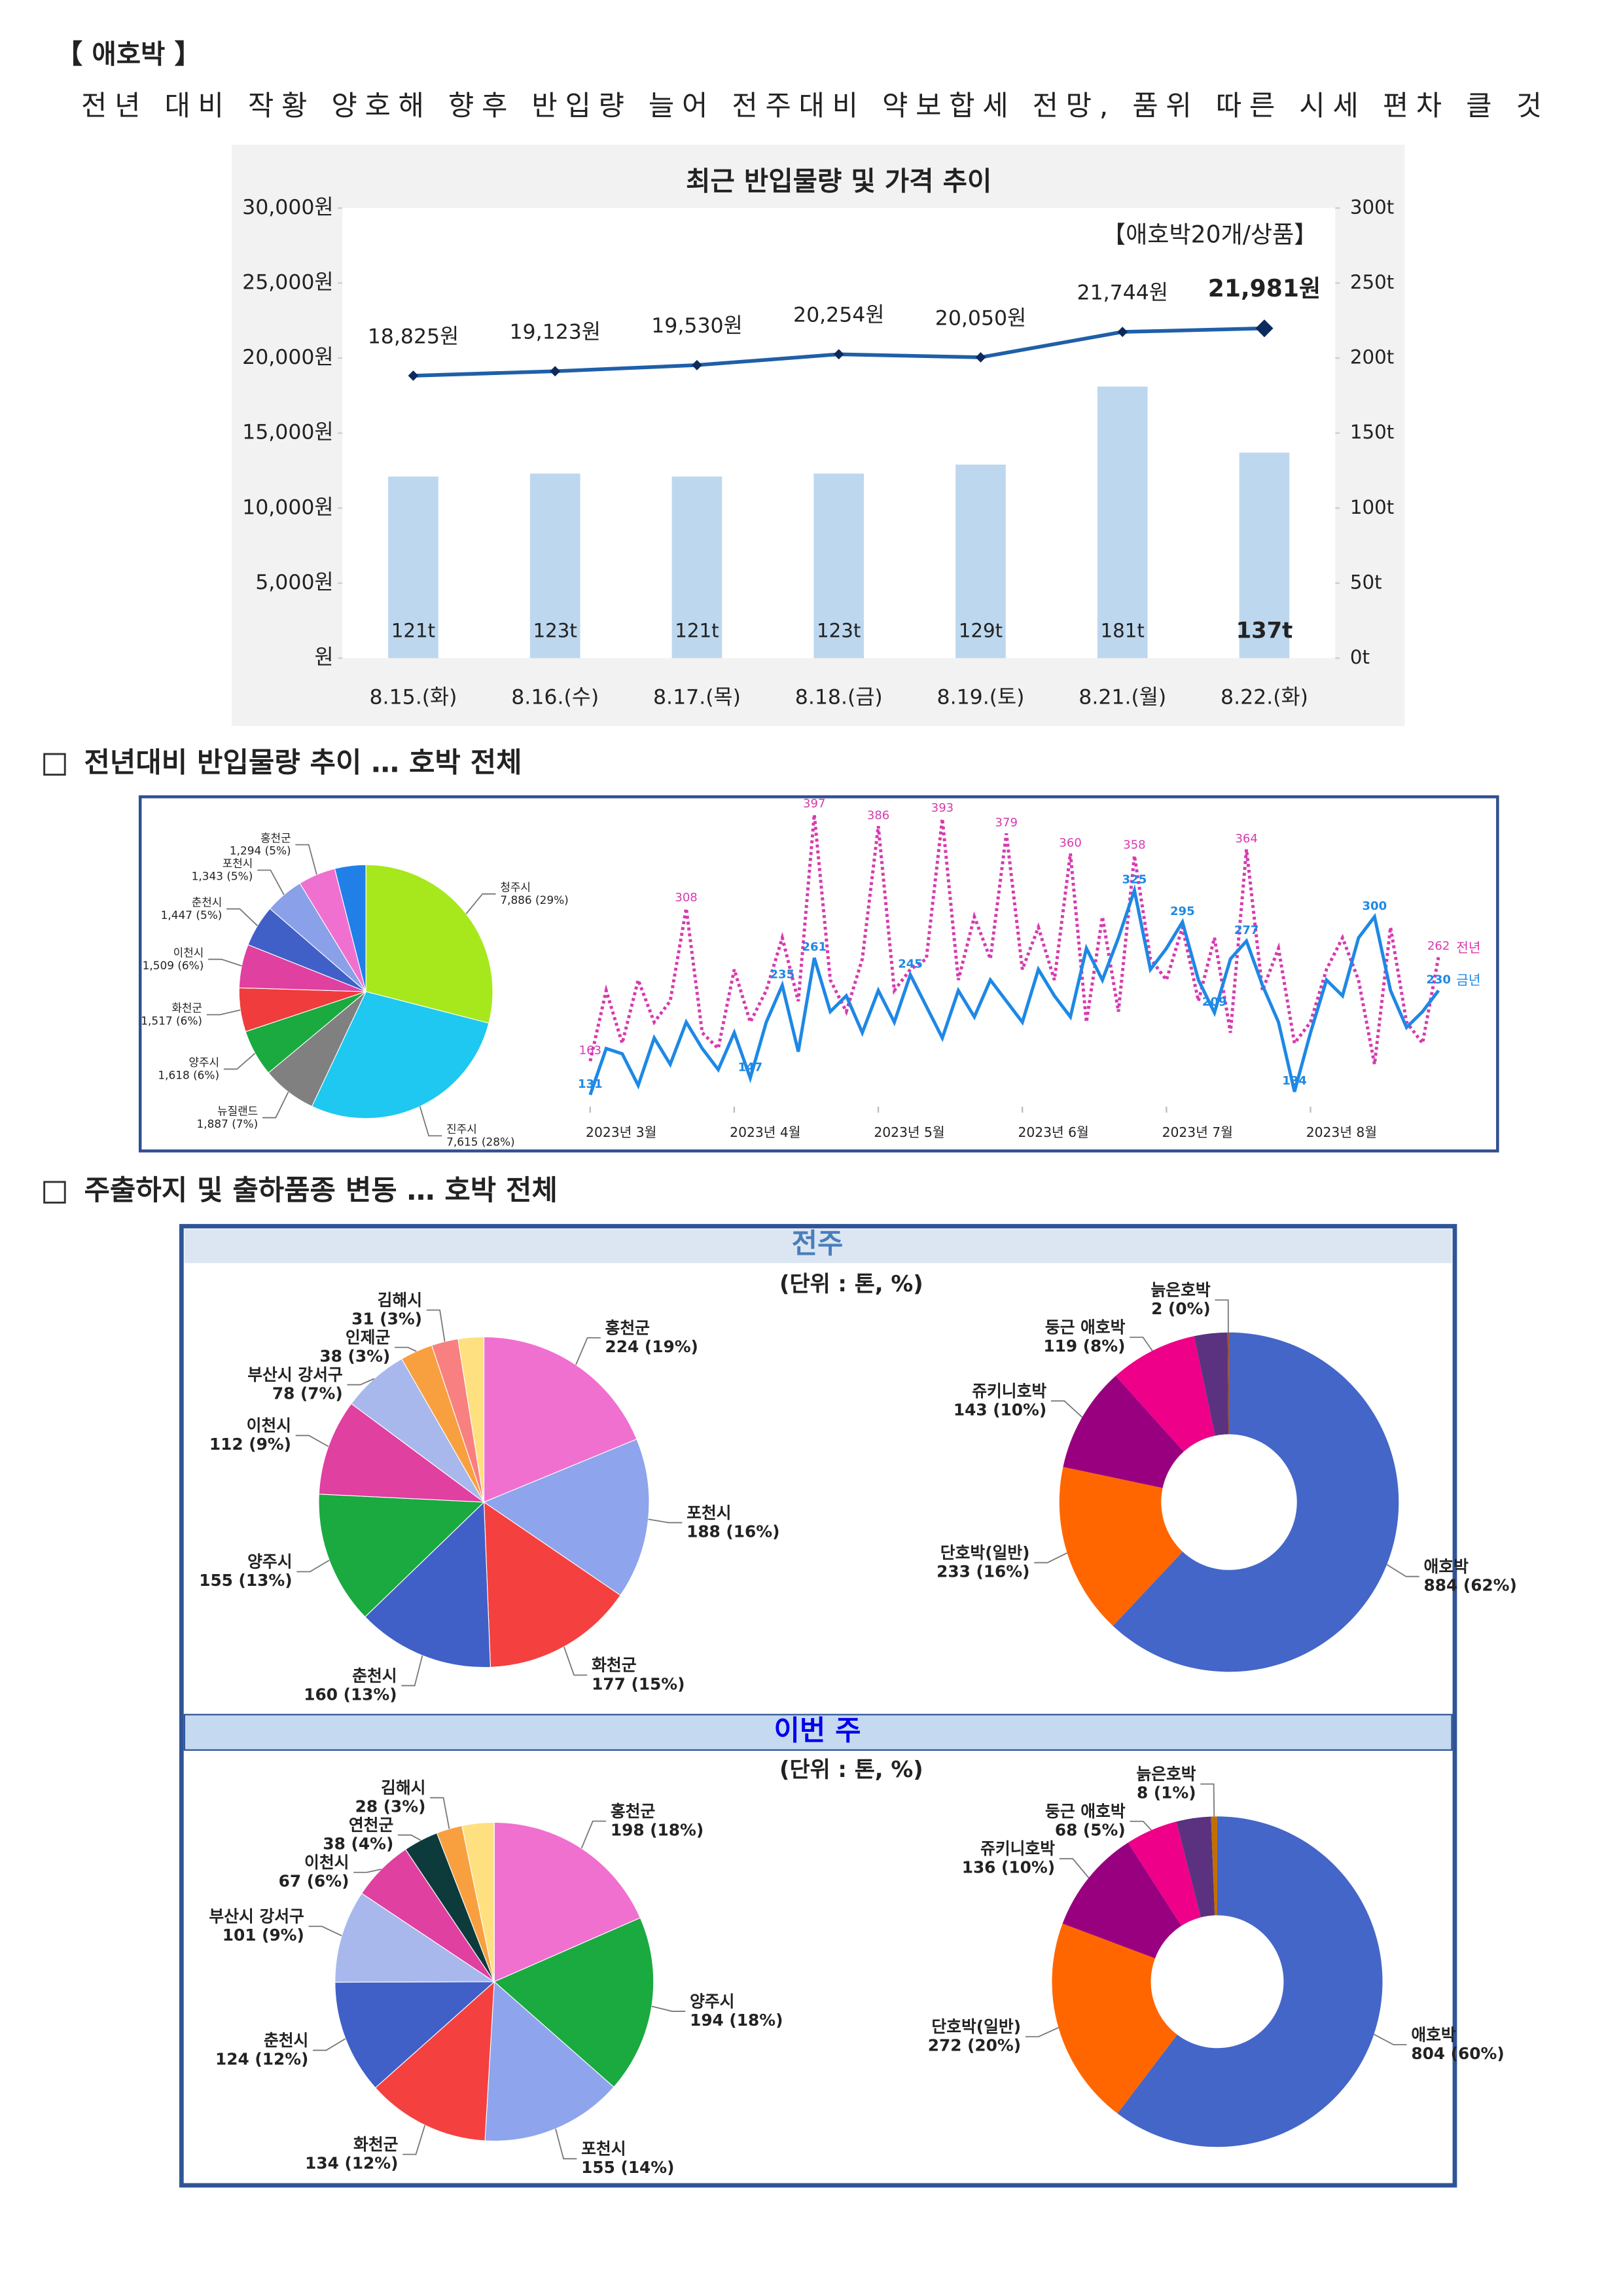  Describe the element at coordinates (1264, 630) in the screenshot. I see `bar-label: 137t` at that location.